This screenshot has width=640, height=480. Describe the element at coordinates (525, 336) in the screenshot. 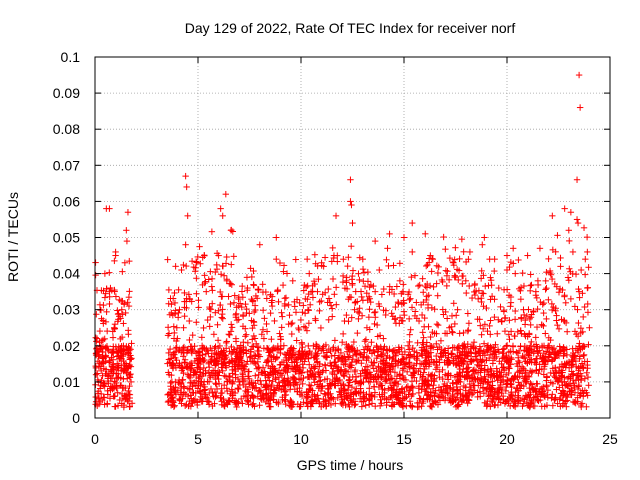

I see `data-point-1919` at that location.